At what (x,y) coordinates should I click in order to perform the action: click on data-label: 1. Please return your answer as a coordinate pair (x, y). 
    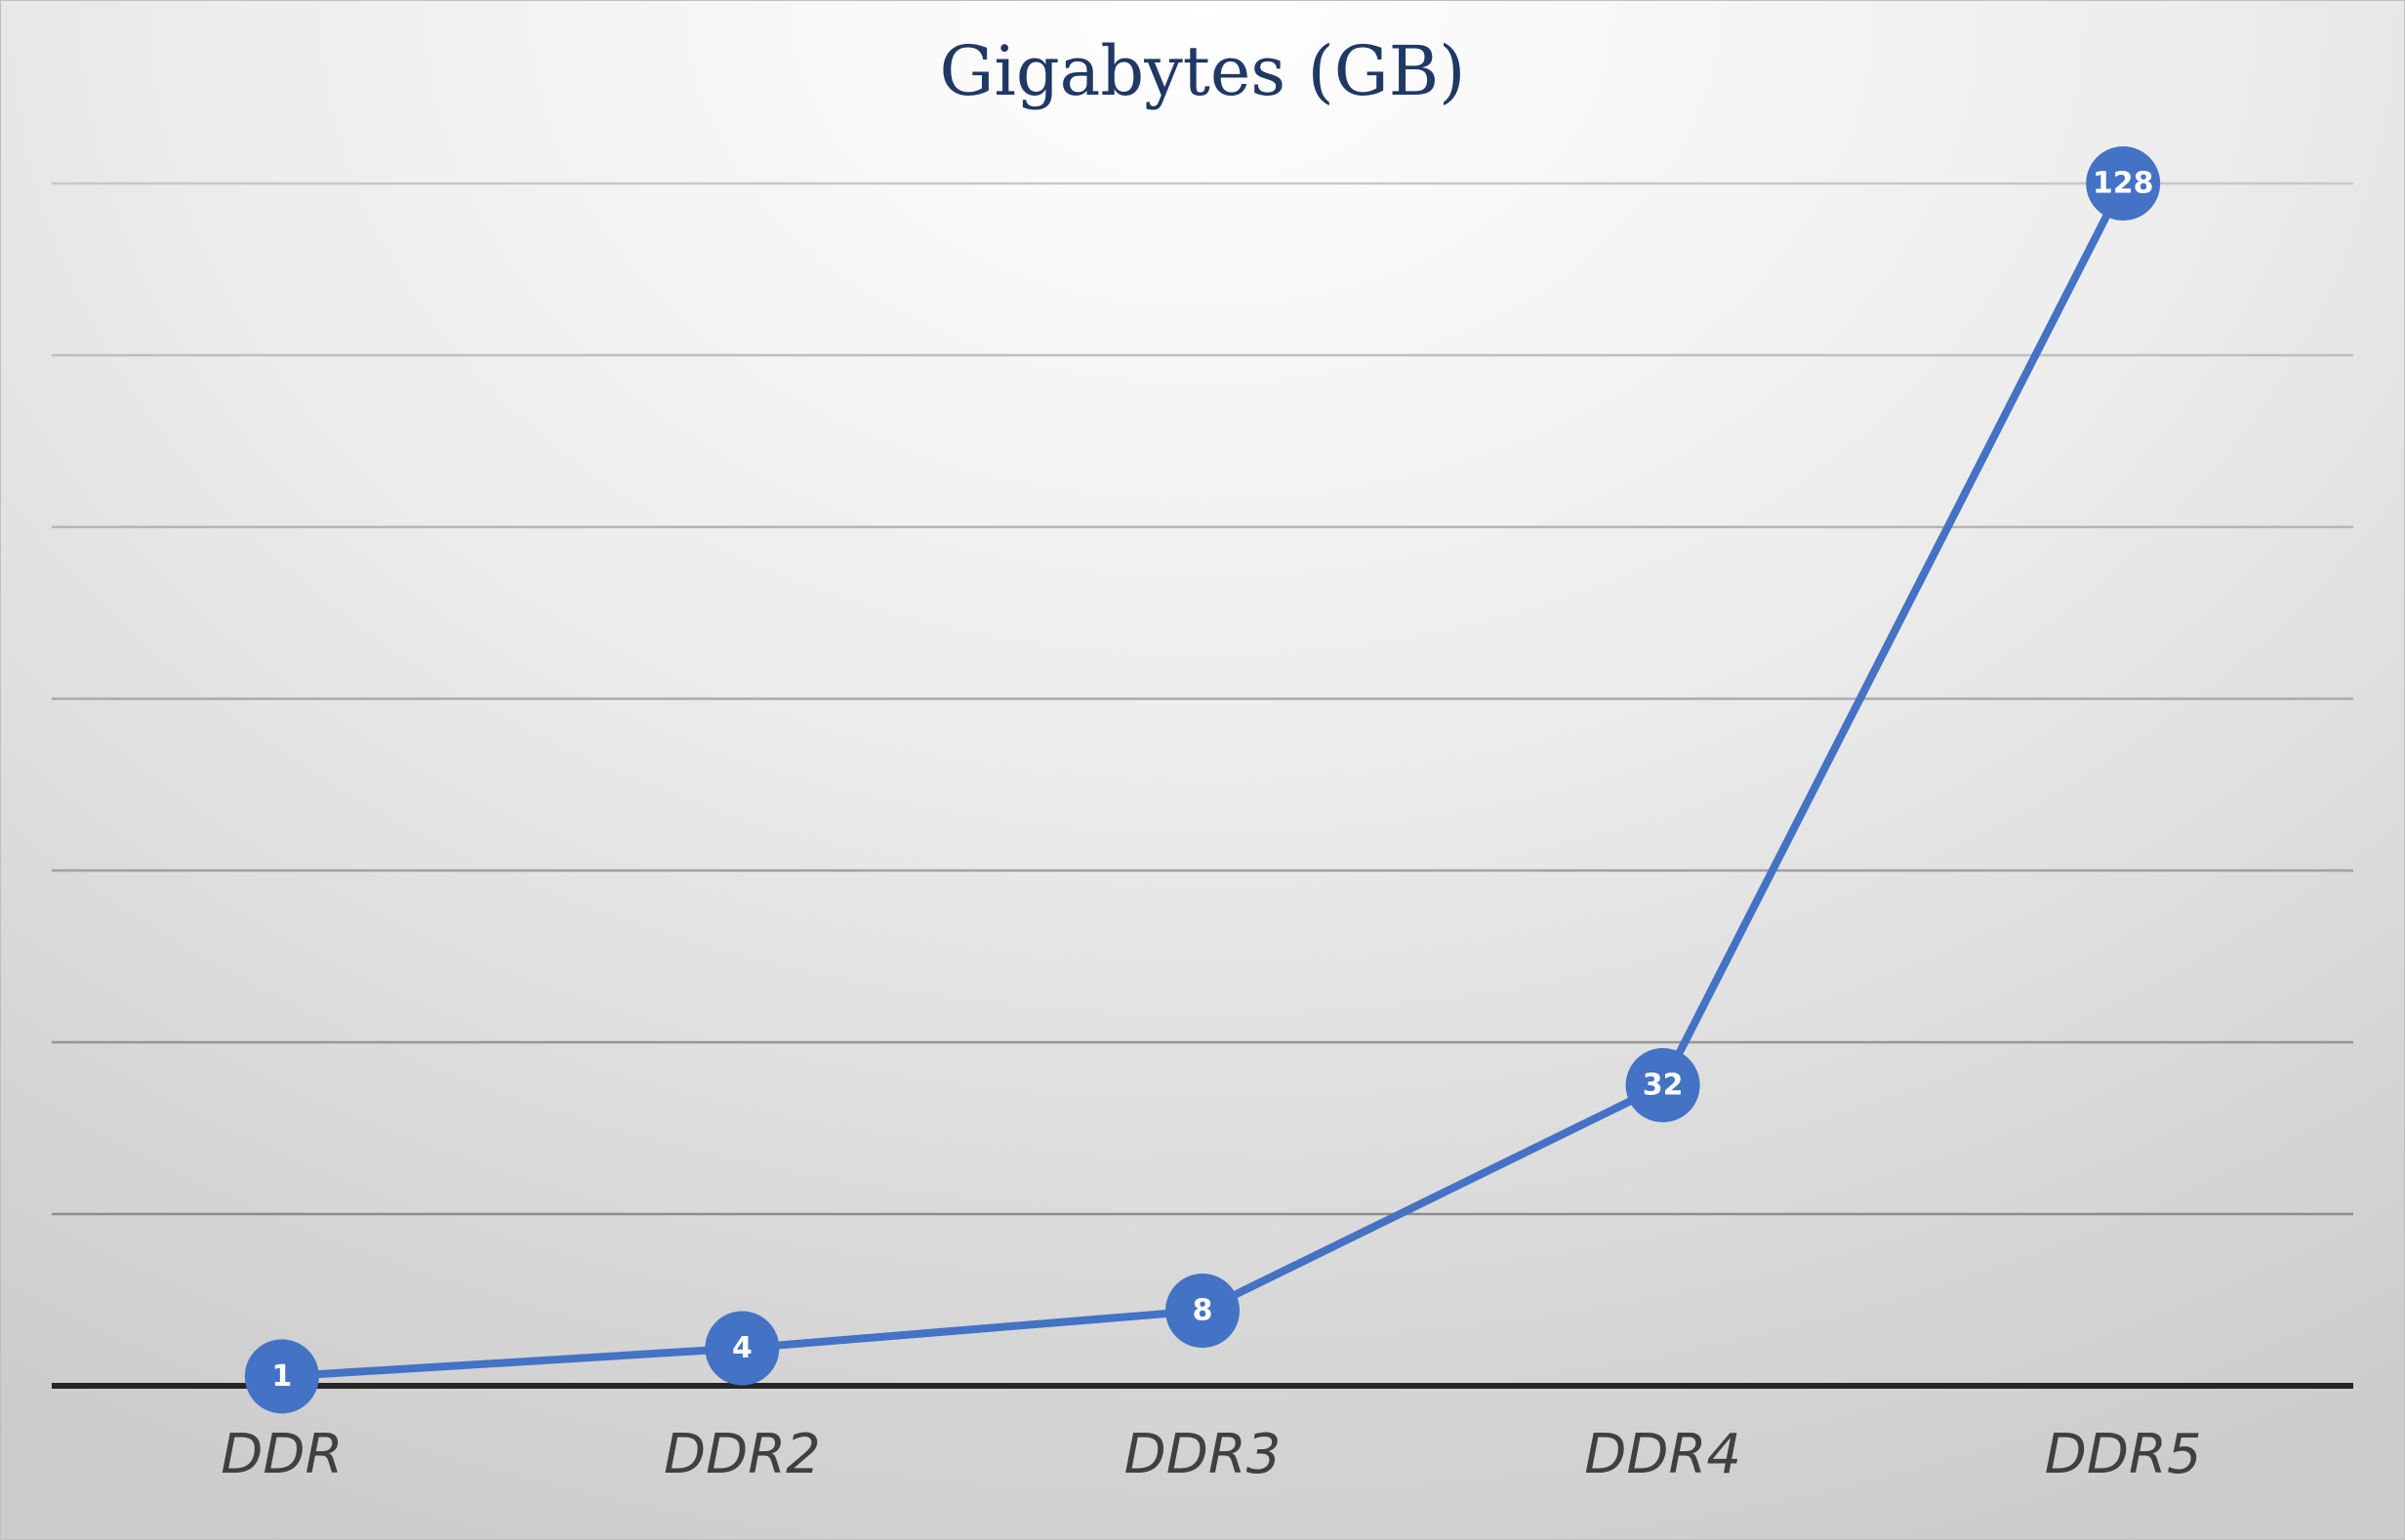
    Looking at the image, I should click on (281, 1376).